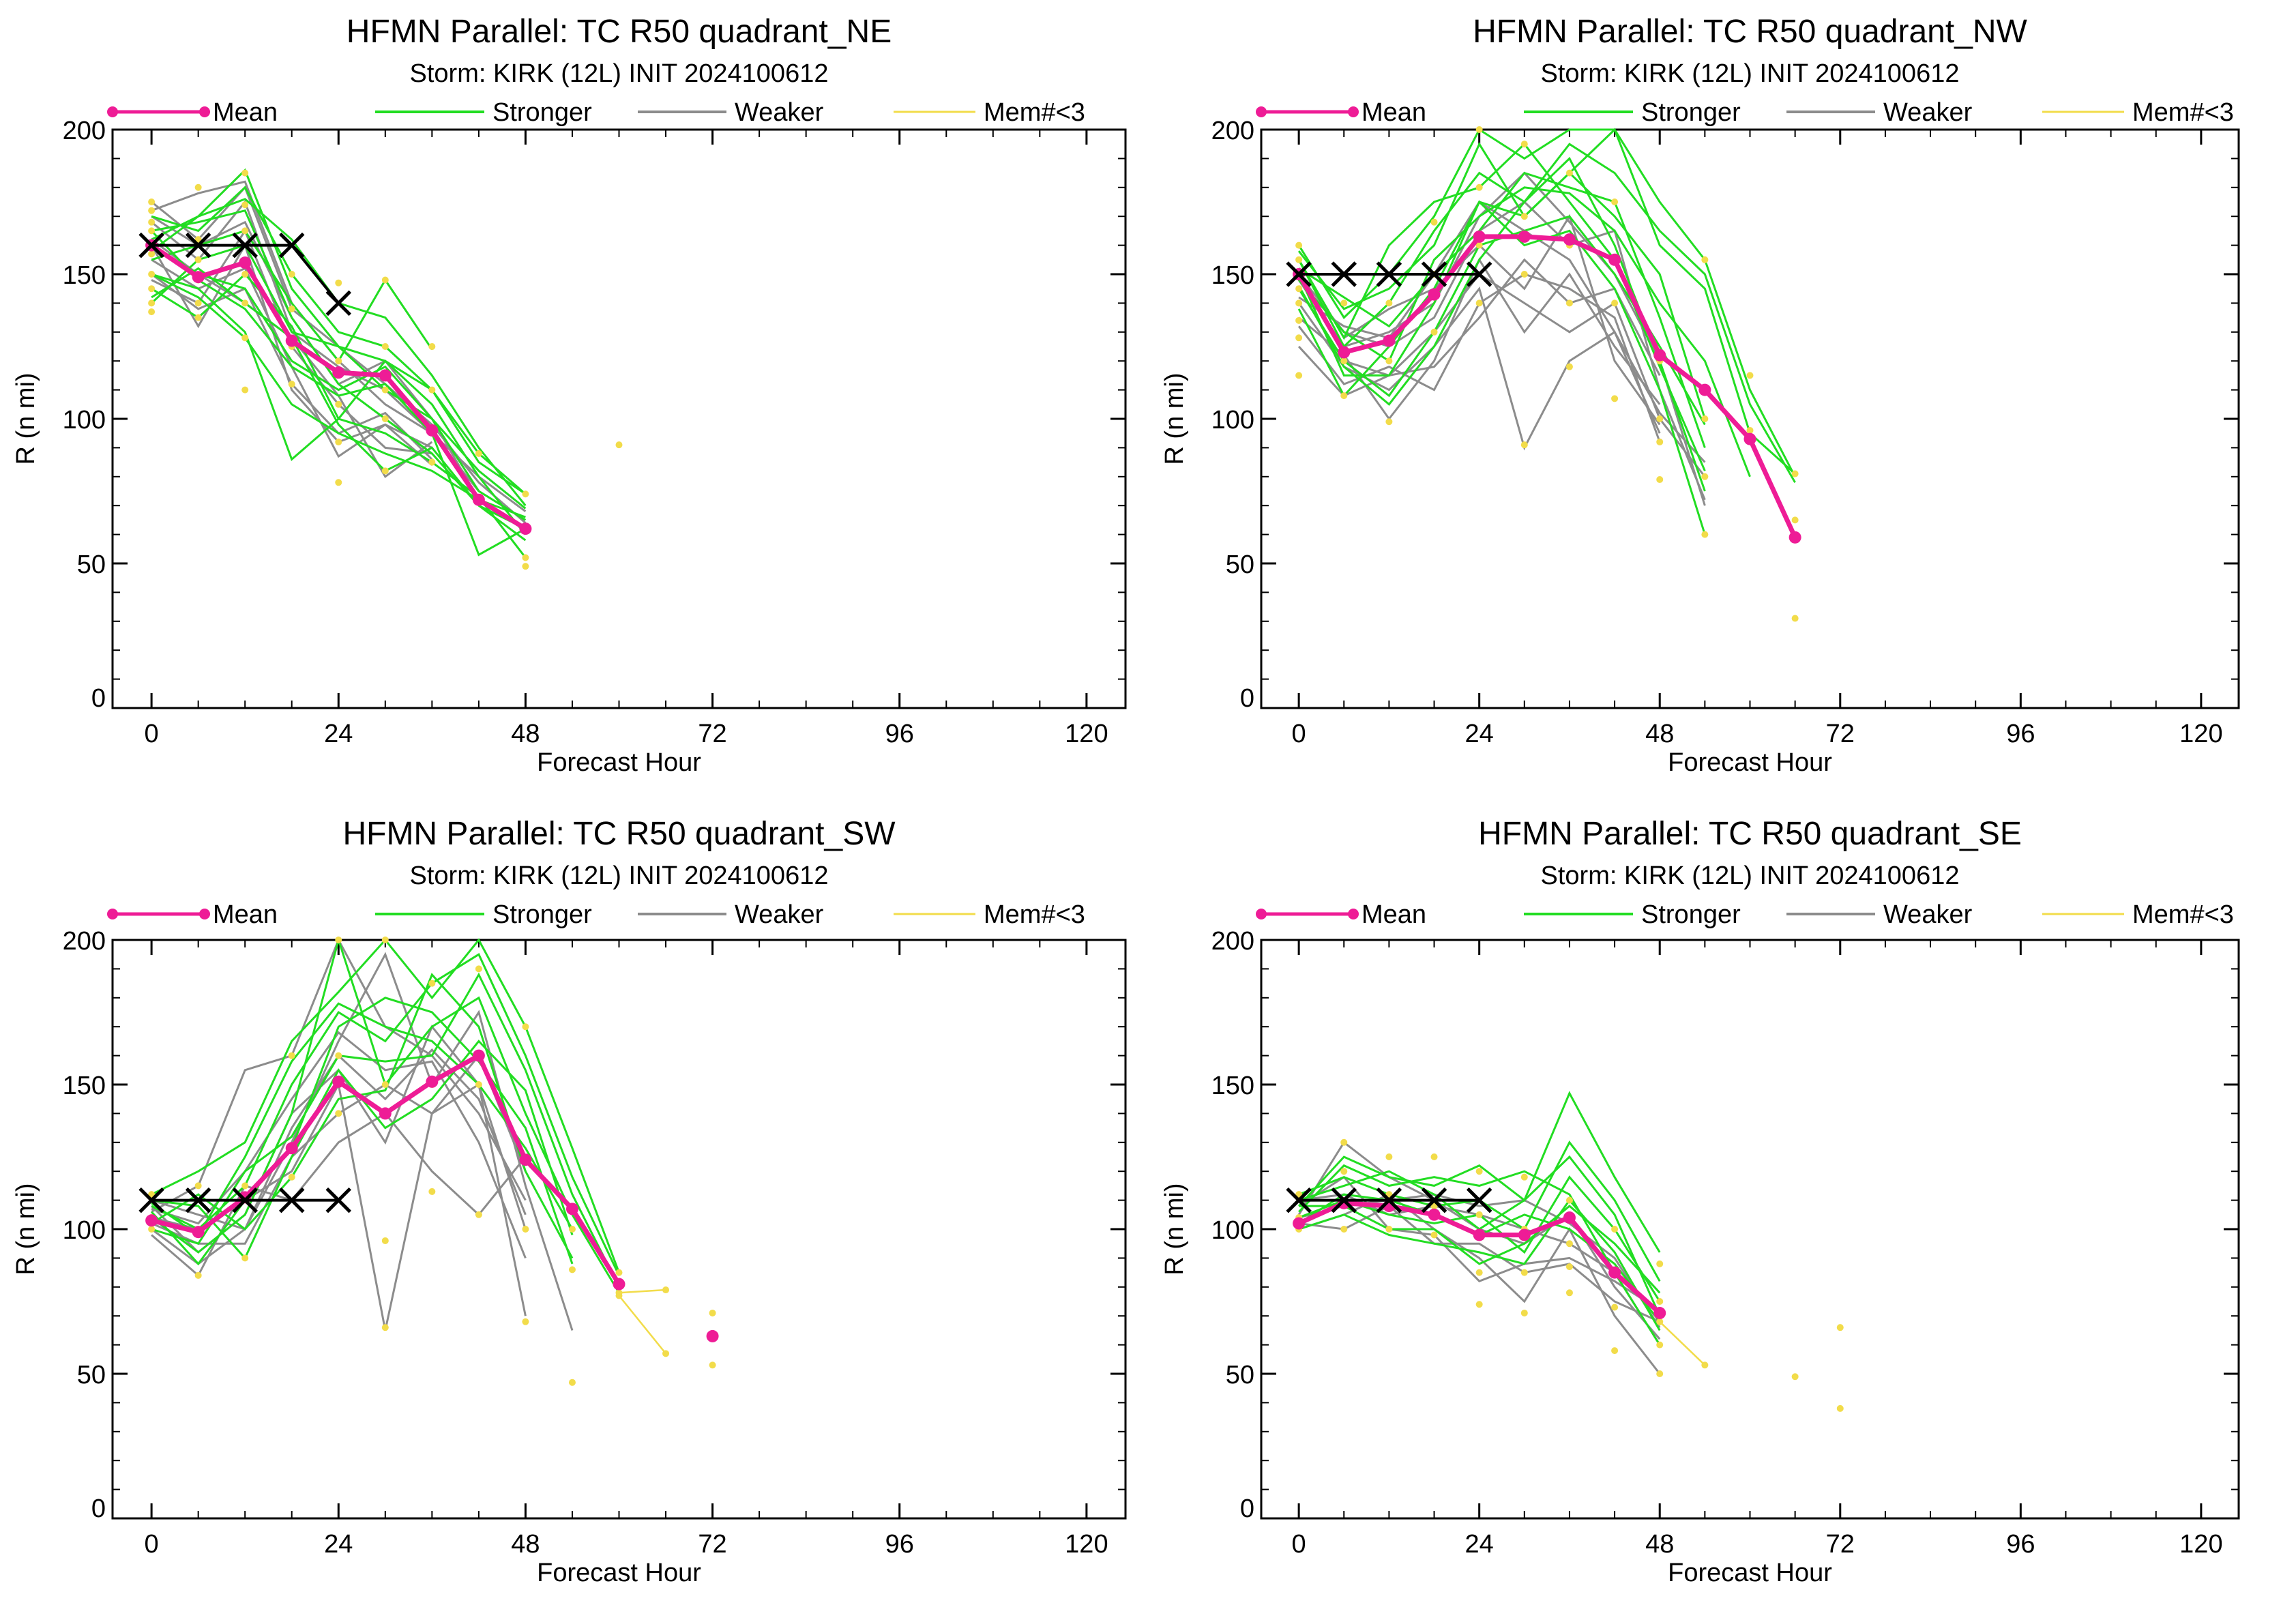  What do you see at coordinates (1480, 734) in the screenshot?
I see `x-tick-label: 24` at bounding box center [1480, 734].